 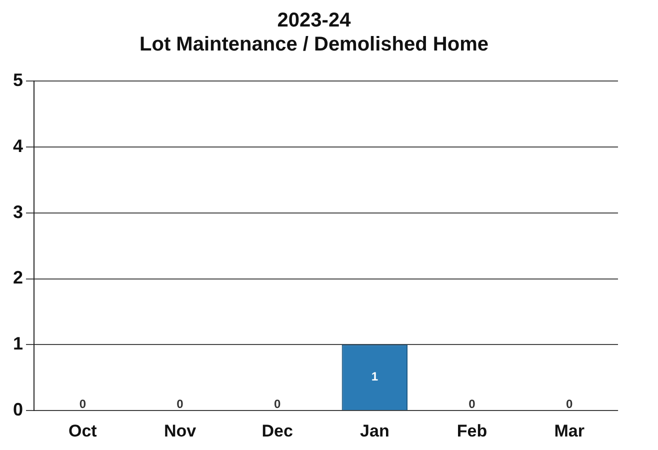 I want to click on y-tick-label: 1, so click(x=18, y=344).